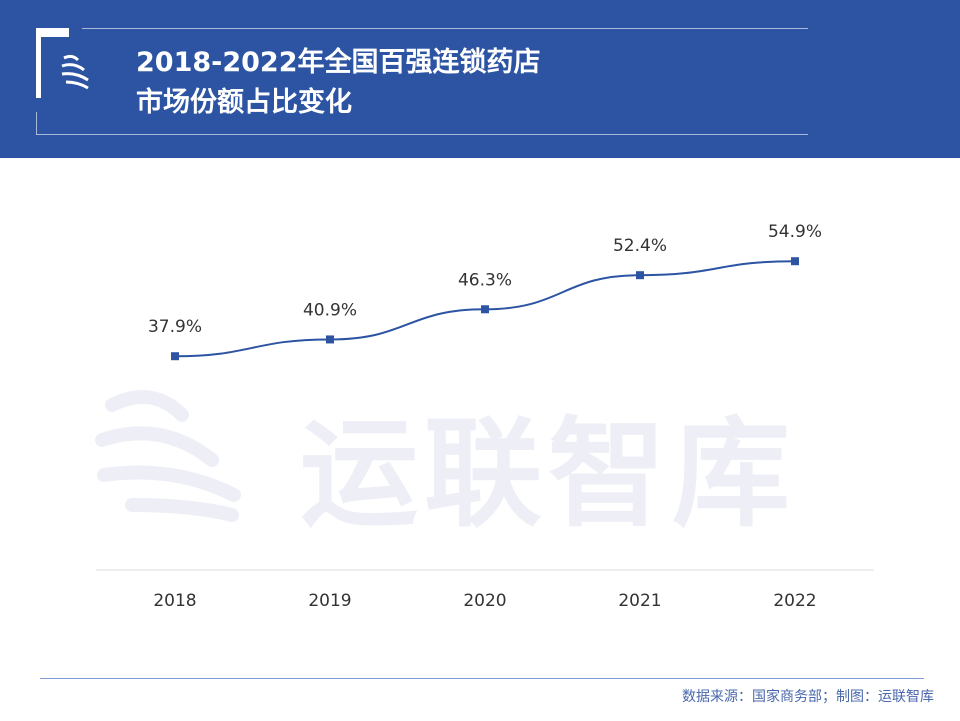  What do you see at coordinates (795, 232) in the screenshot?
I see `data-label: 54.9%` at bounding box center [795, 232].